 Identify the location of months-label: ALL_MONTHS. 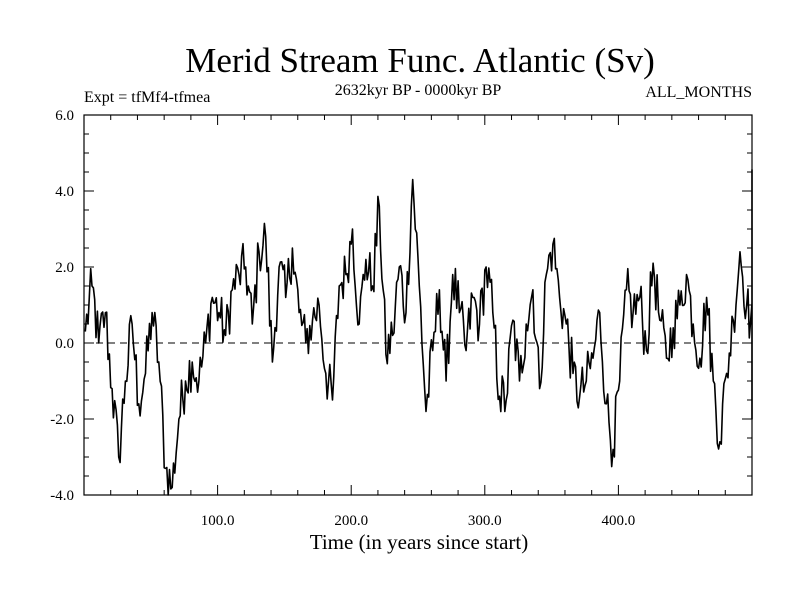
(698, 92).